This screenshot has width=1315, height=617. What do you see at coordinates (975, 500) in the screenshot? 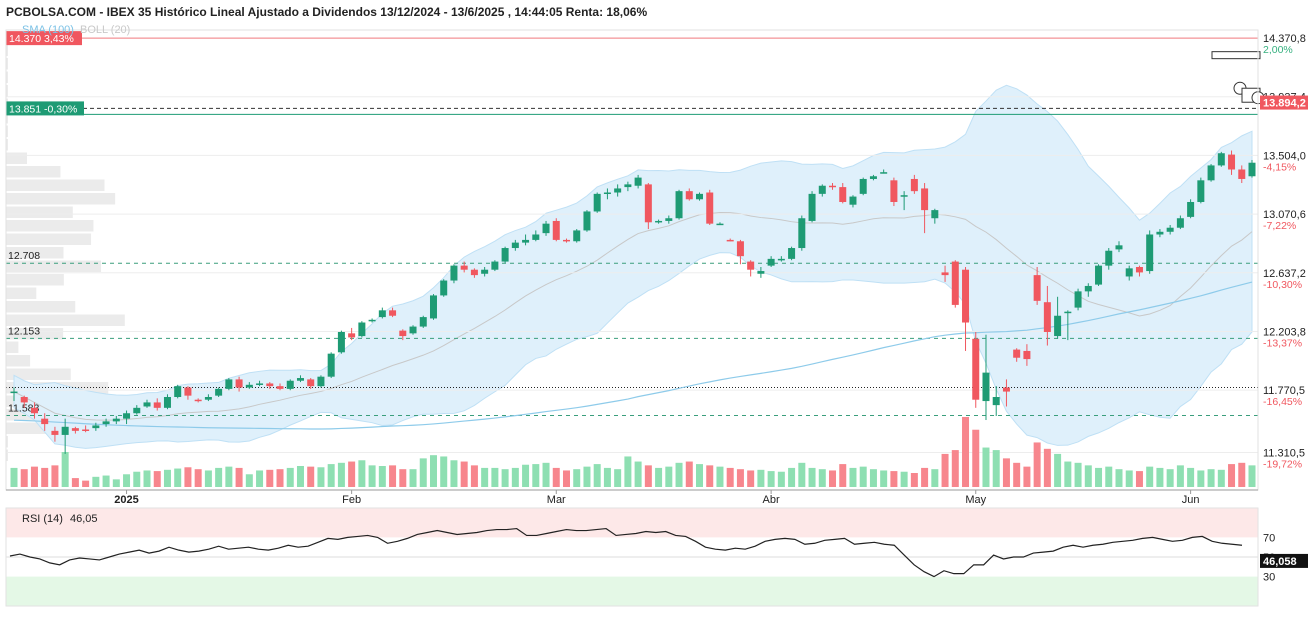
I see `time-tick-label: May` at bounding box center [975, 500].